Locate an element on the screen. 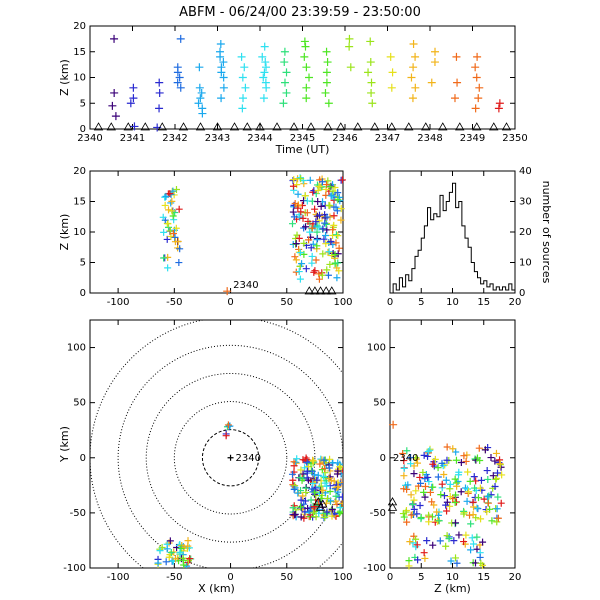 Image resolution: width=600 pixels, height=600 pixels. x-tick-label: 10 is located at coordinates (452, 577).